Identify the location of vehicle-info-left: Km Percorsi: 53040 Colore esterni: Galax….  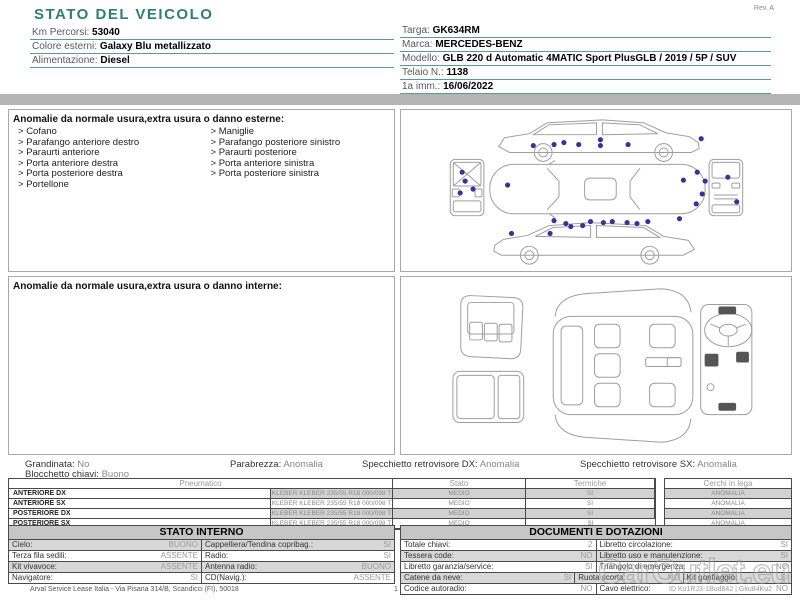
(212, 47).